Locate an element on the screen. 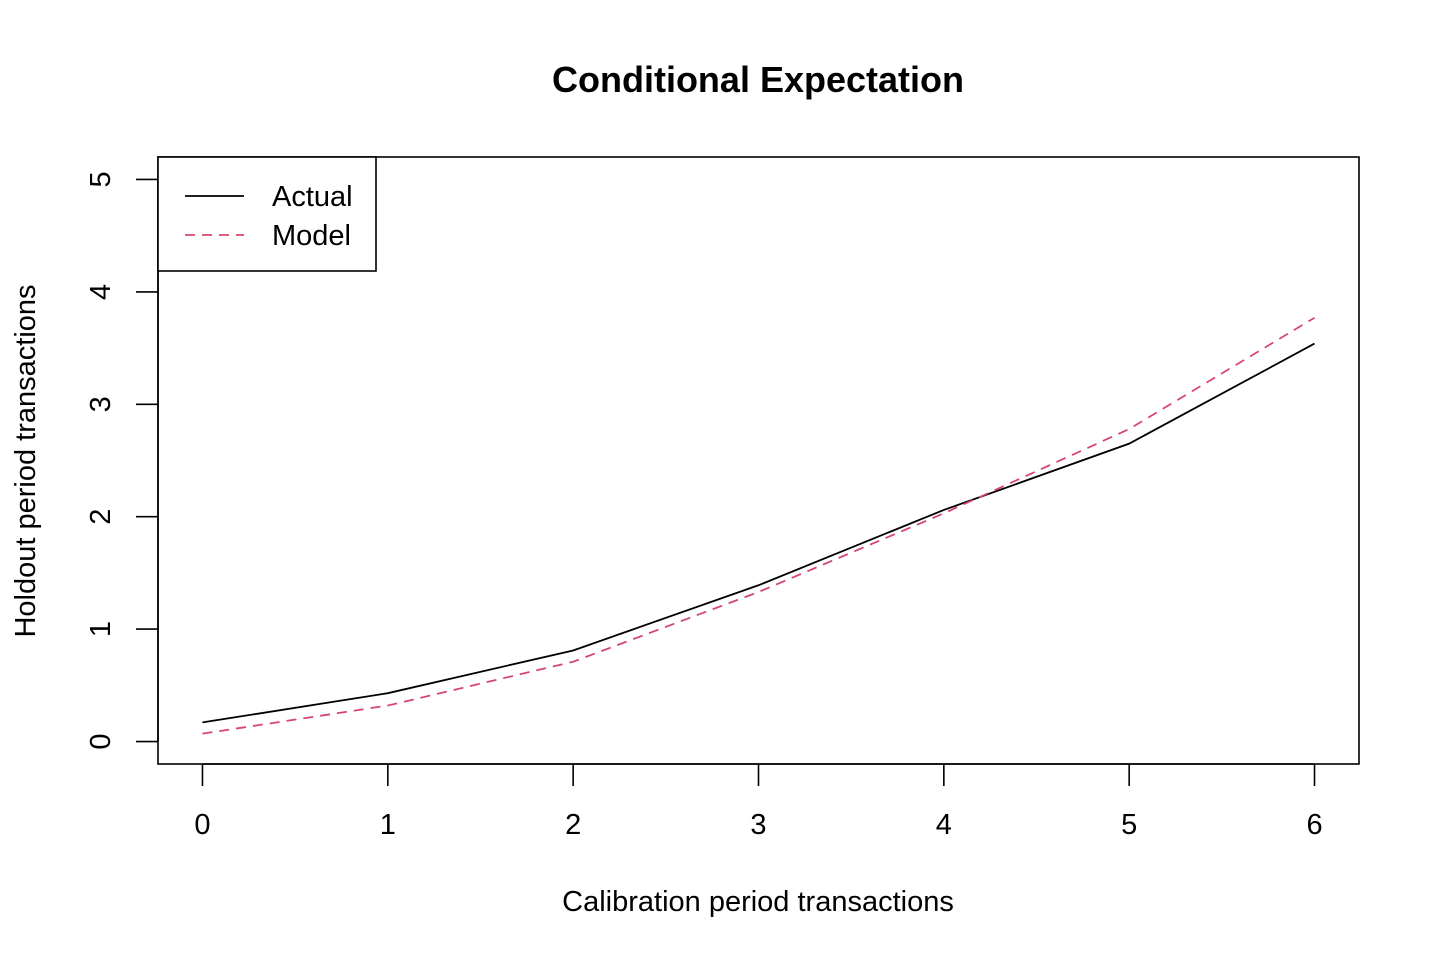 Image resolution: width=1440 pixels, height=960 pixels. legend-label-model: Model is located at coordinates (311, 236).